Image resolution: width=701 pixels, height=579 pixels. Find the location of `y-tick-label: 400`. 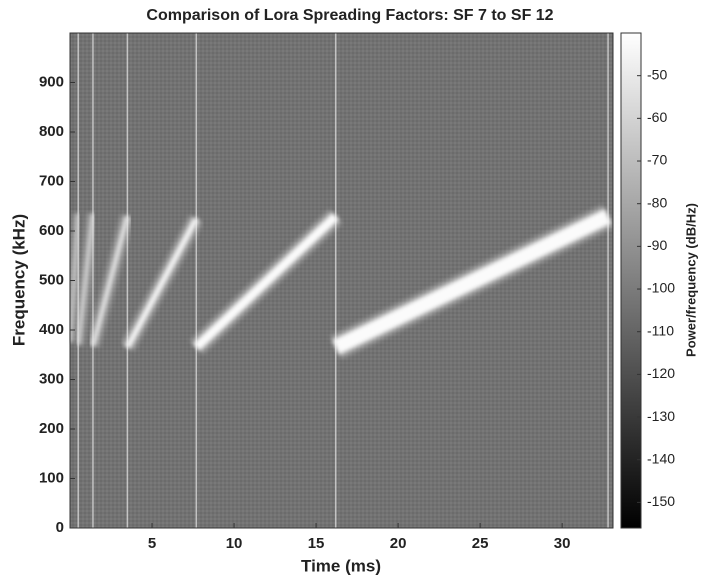

y-tick-label: 400 is located at coordinates (51, 329).